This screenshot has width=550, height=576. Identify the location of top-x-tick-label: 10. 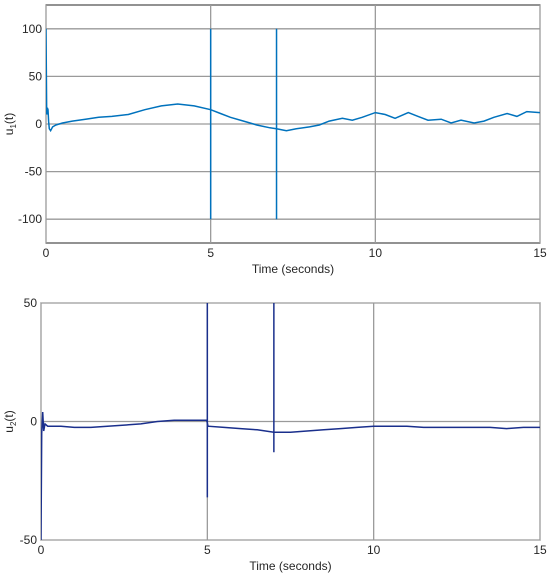
(376, 253).